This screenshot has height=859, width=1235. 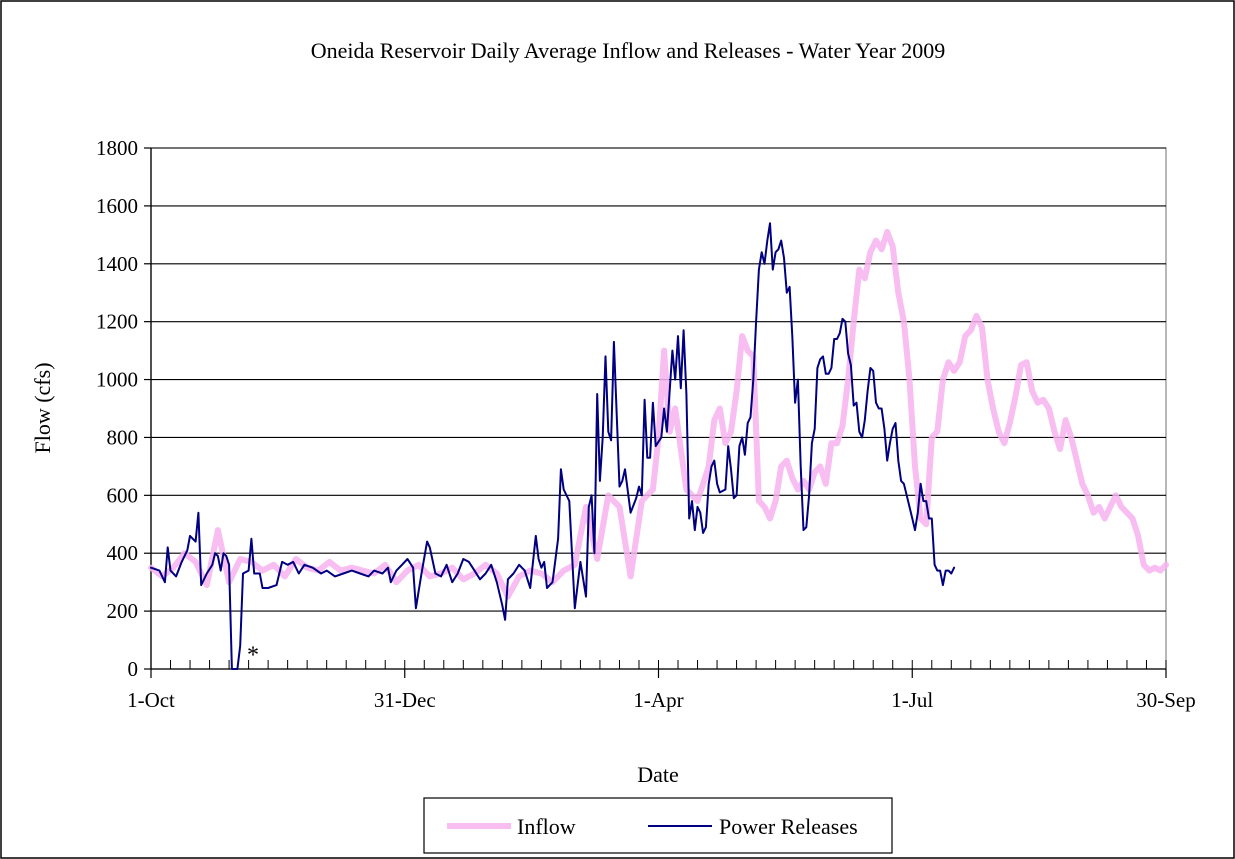 What do you see at coordinates (117, 380) in the screenshot?
I see `y-tick-label-1000: 1000` at bounding box center [117, 380].